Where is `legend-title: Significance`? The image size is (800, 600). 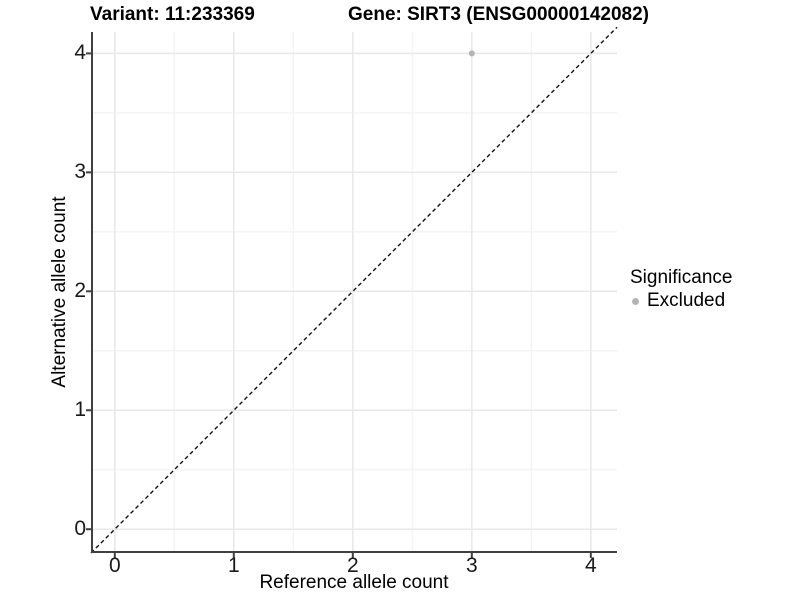 legend-title: Significance is located at coordinates (681, 277).